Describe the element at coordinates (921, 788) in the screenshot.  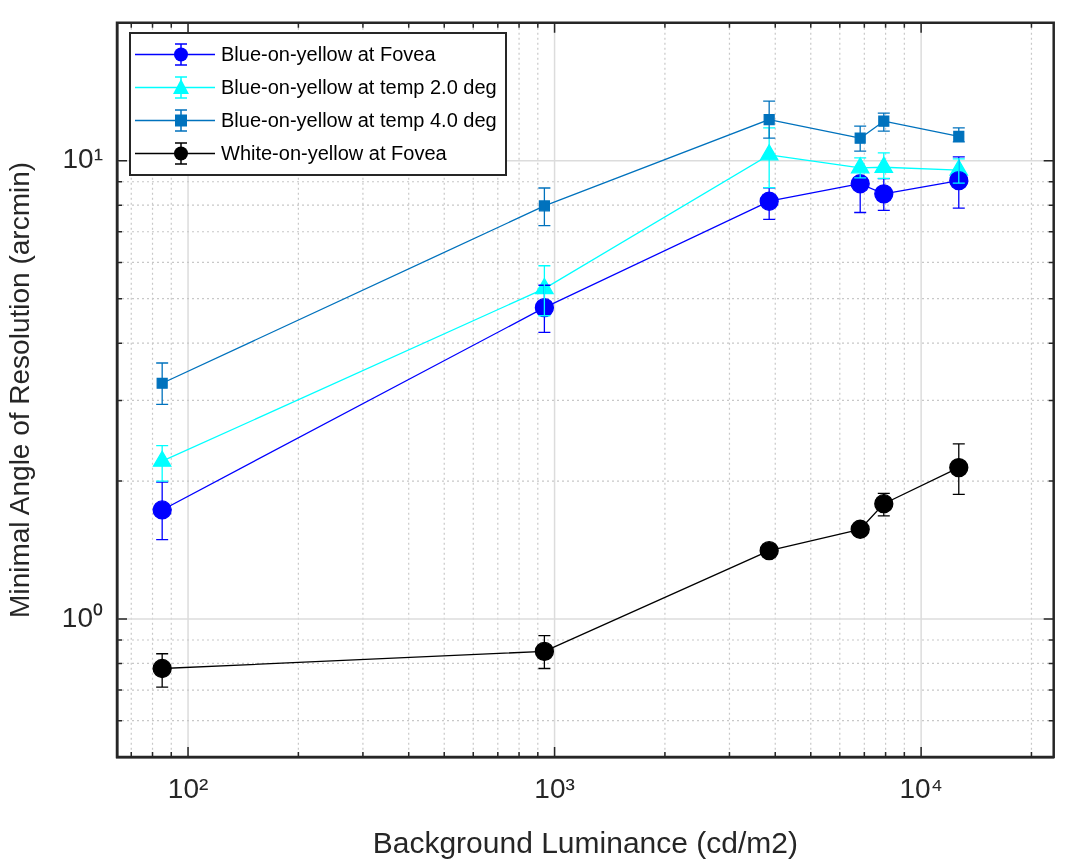
I see `x-tick-label: 10⁴` at that location.